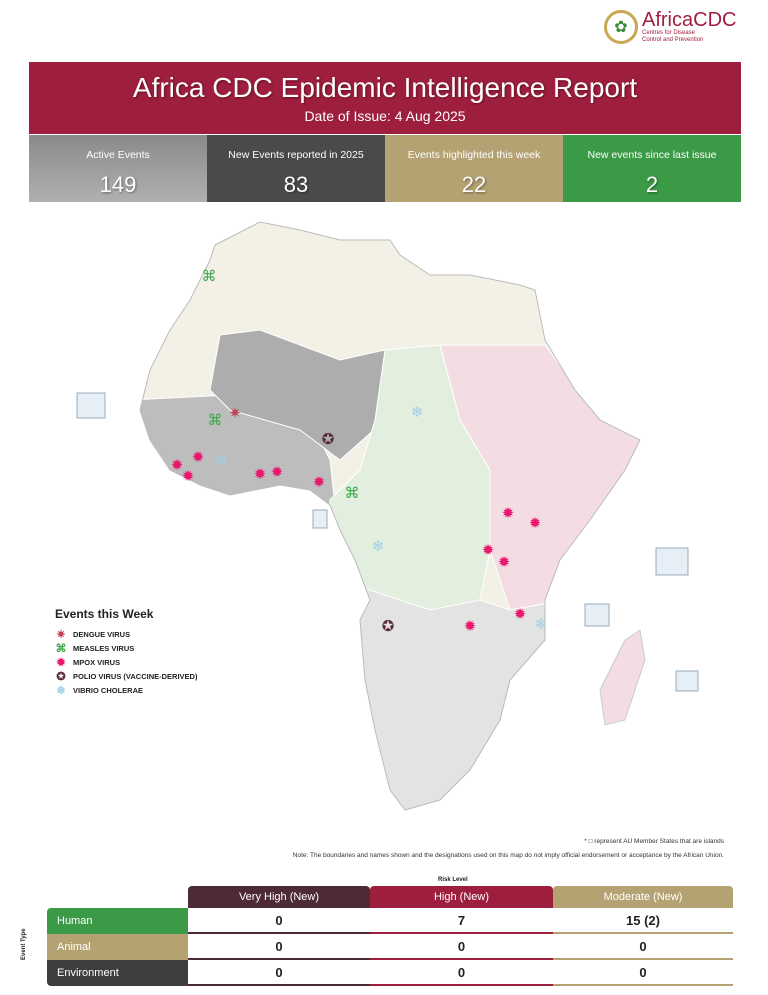 This screenshot has width=768, height=995. I want to click on cell-animal-moderate: 0, so click(643, 947).